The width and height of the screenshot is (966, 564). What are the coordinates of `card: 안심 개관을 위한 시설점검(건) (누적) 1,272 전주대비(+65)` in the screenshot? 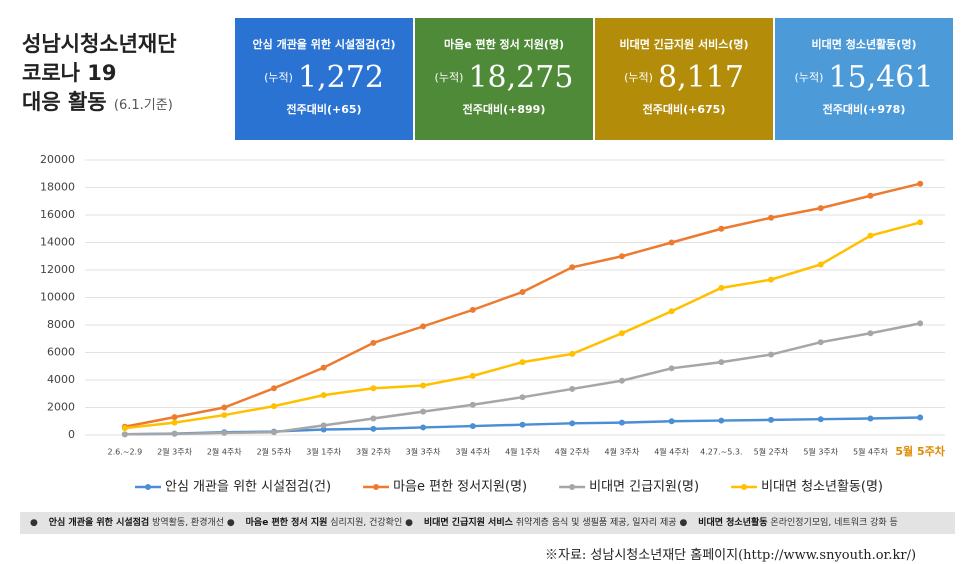 It's located at (324, 79).